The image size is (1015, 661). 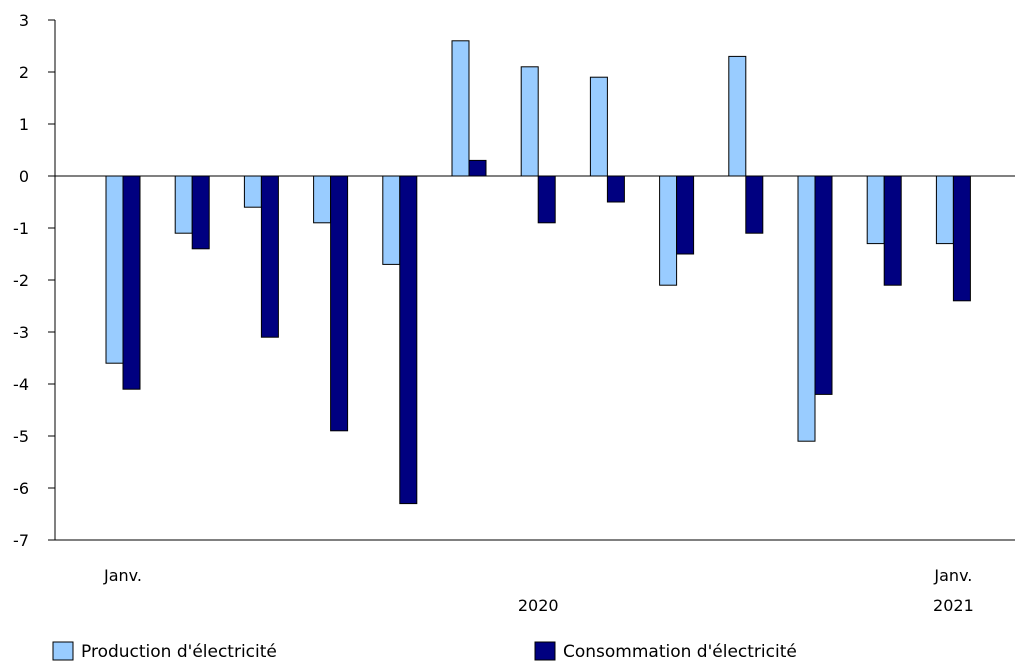 What do you see at coordinates (24, 124) in the screenshot?
I see `y-tick-label: 1` at bounding box center [24, 124].